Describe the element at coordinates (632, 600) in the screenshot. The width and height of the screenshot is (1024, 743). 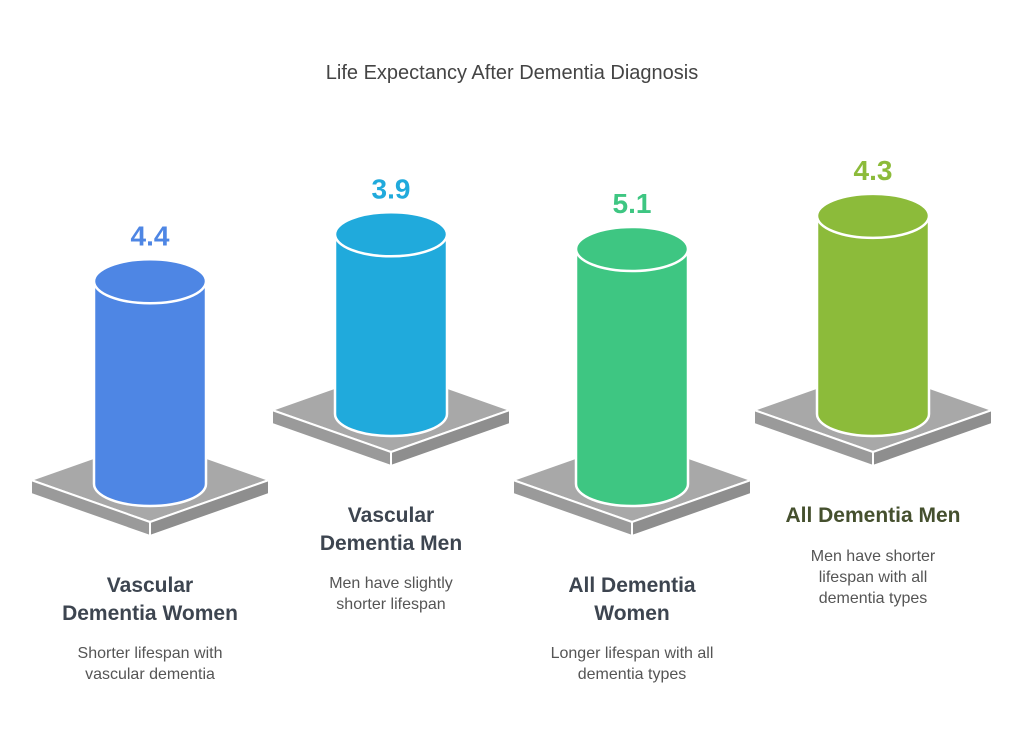
I see `category-label: All Dementia Women` at that location.